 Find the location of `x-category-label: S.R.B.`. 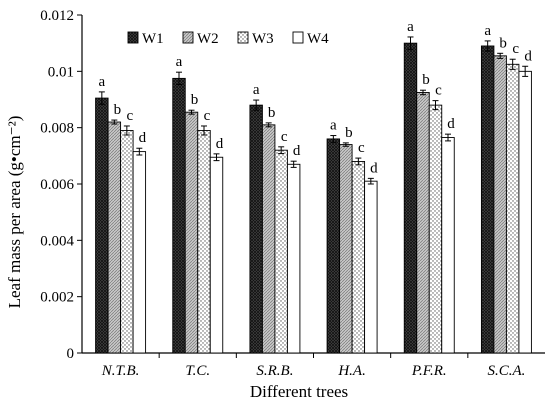

x-category-label: S.R.B. is located at coordinates (274, 371).